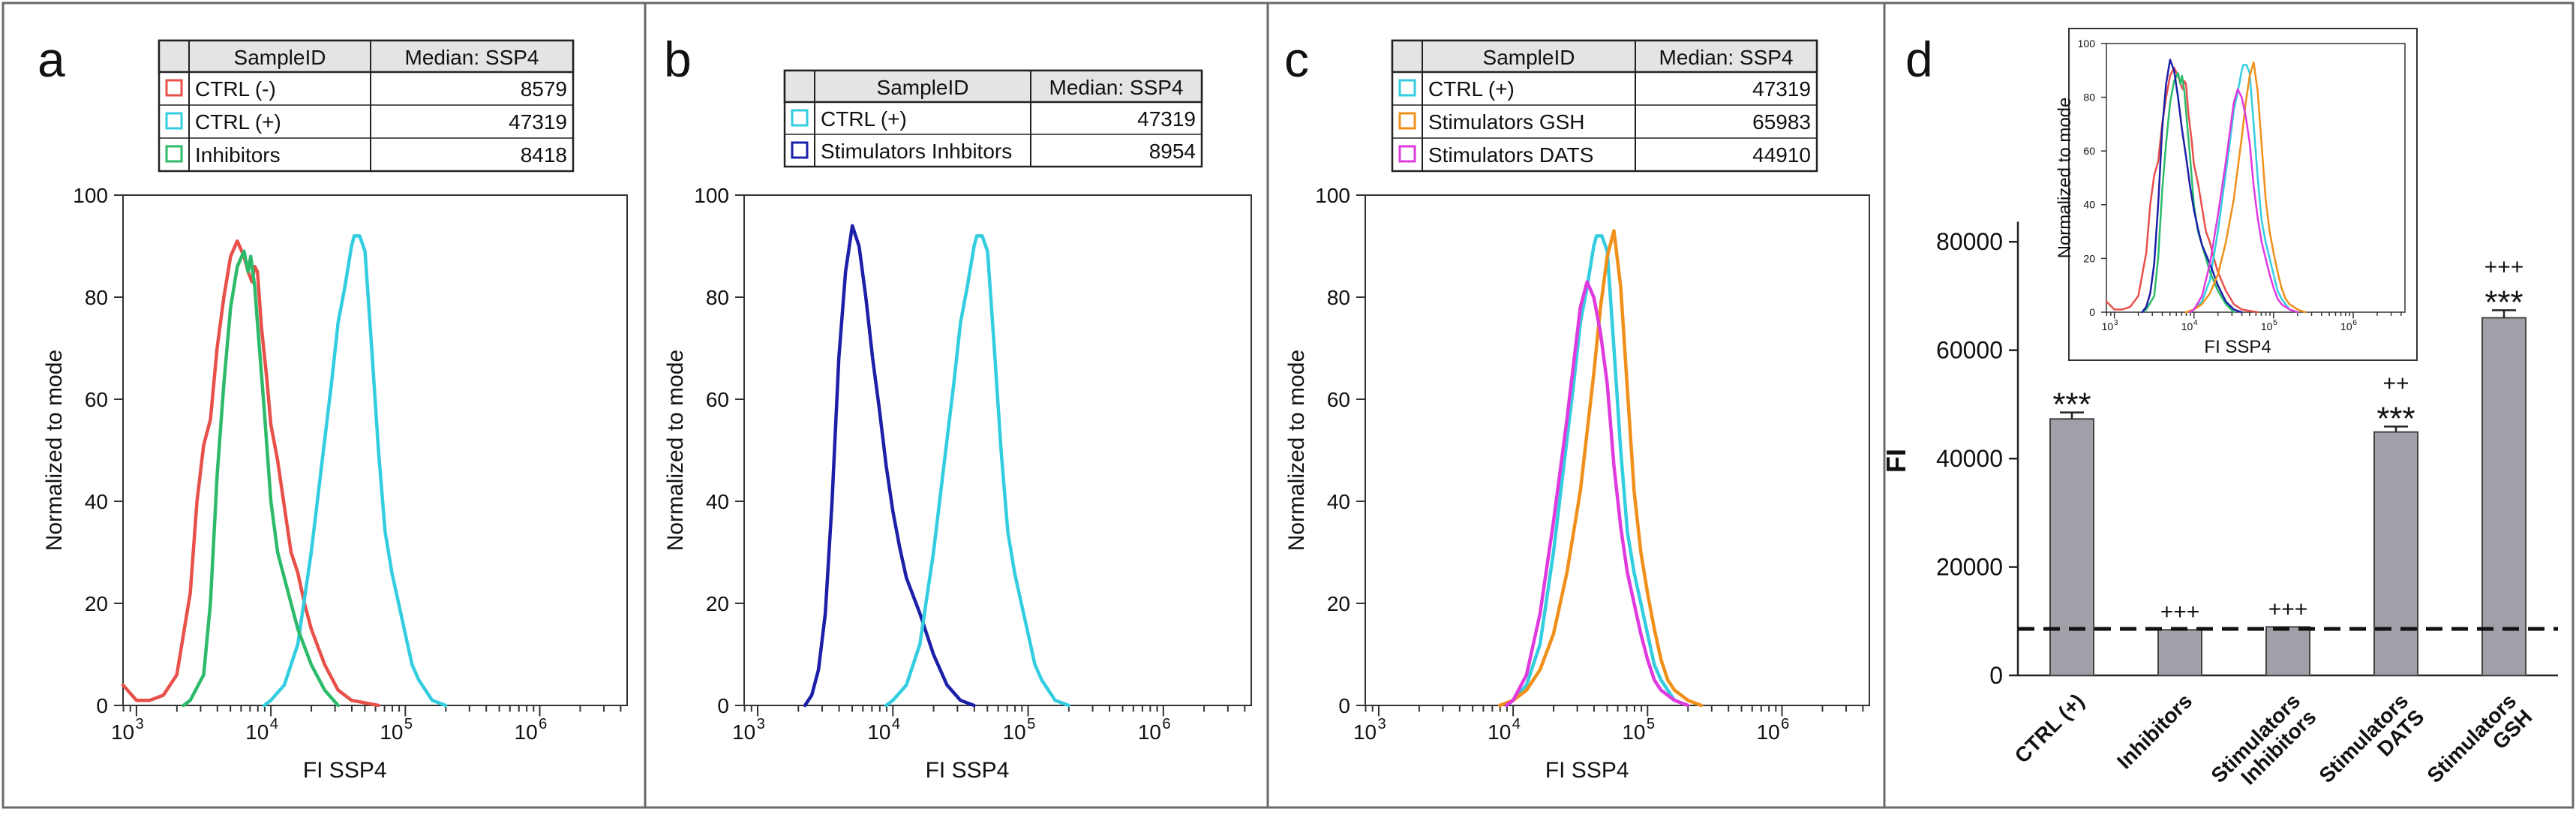 This screenshot has width=2576, height=824. I want to click on significance-plus: ++, so click(2395, 383).